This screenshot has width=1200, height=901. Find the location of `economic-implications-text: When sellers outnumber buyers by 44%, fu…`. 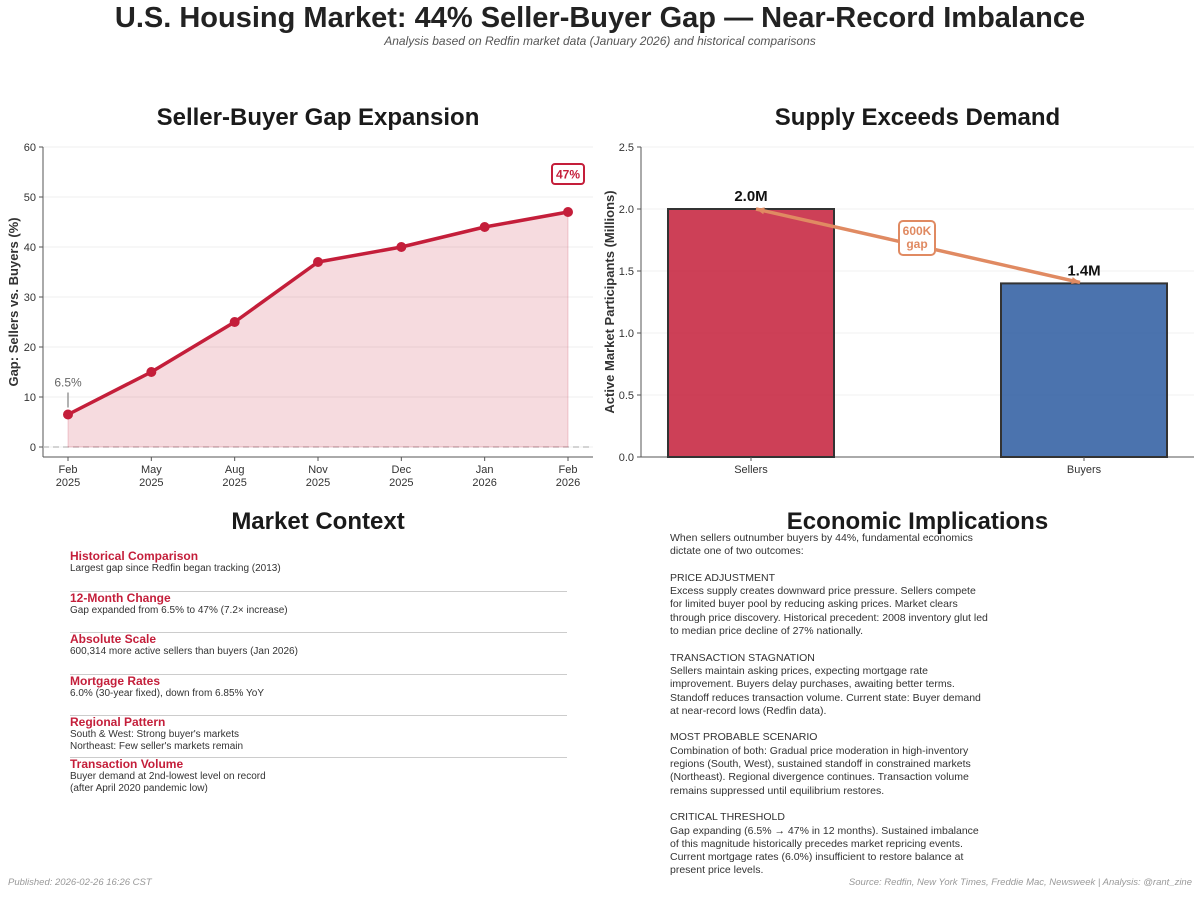

economic-implications-text: When sellers outnumber buyers by 44%, fu… is located at coordinates (830, 711).